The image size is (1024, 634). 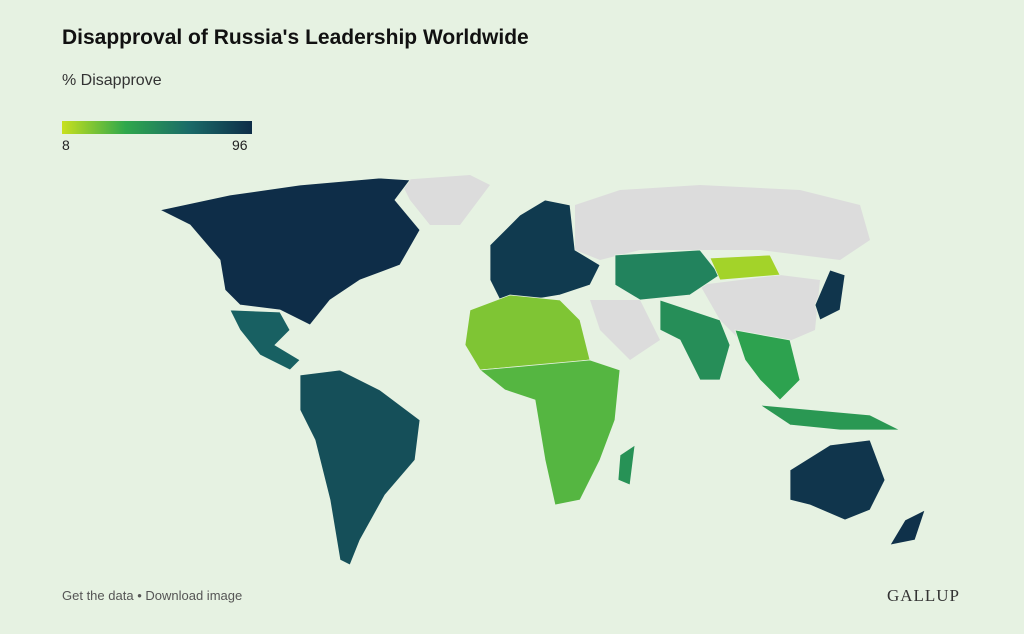 What do you see at coordinates (112, 80) in the screenshot?
I see `subtitle: % Disapprove` at bounding box center [112, 80].